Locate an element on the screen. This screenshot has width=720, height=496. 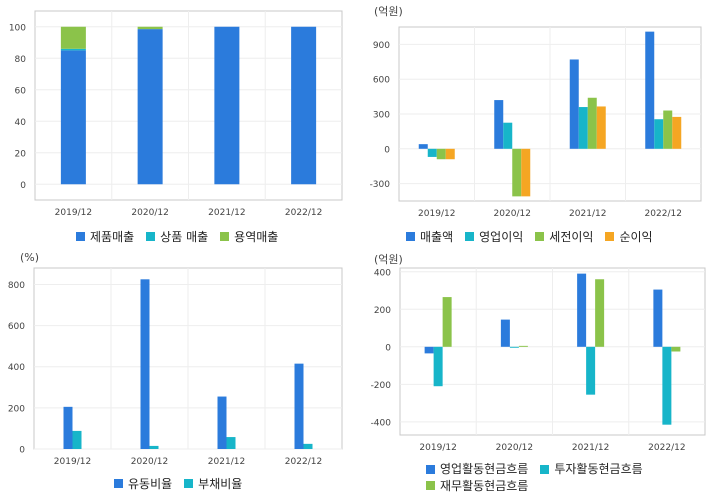
y-tick-label: 800 is located at coordinates (16, 286).